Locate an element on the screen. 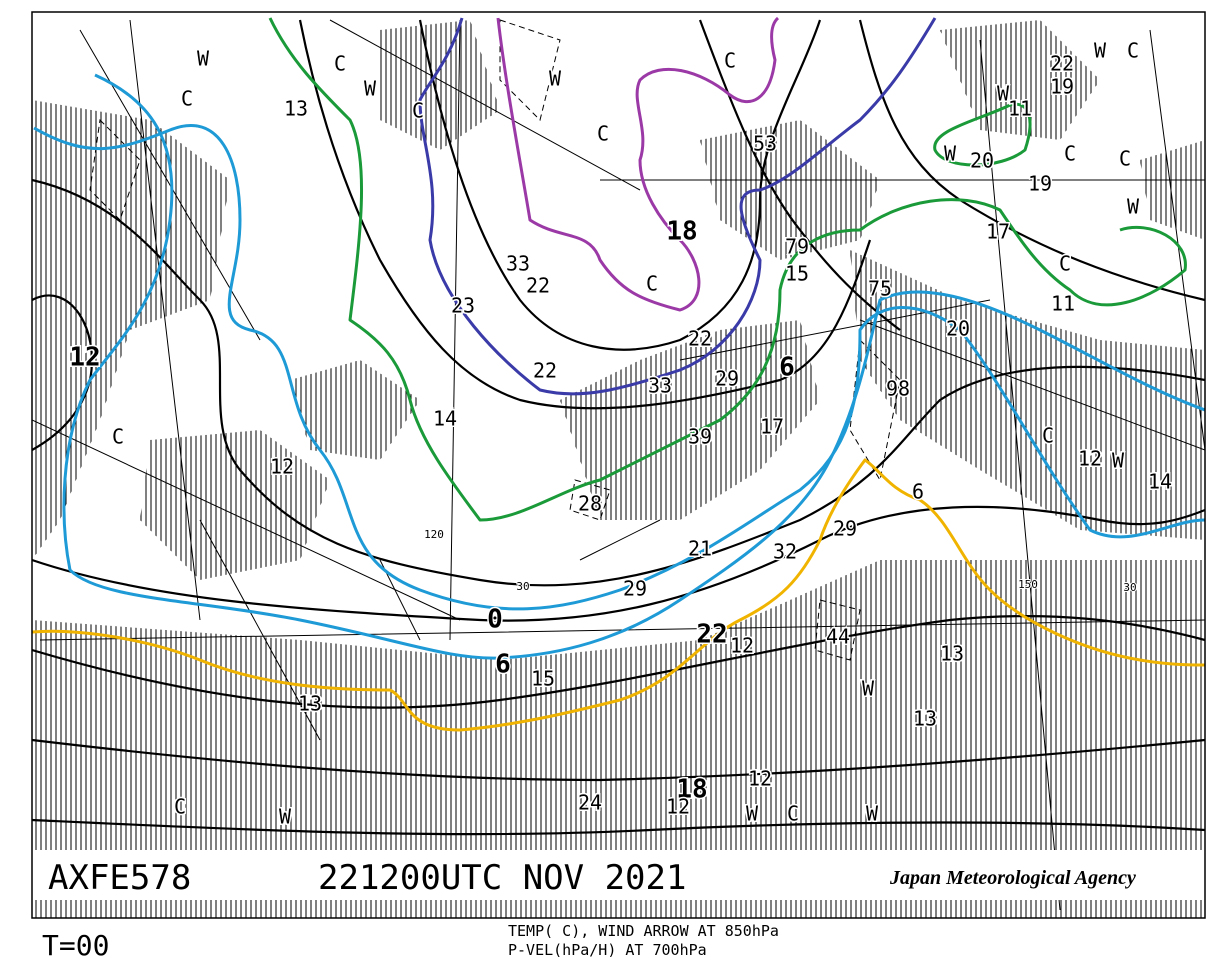  agency: Japan Meteorological Agency is located at coordinates (1012, 878).